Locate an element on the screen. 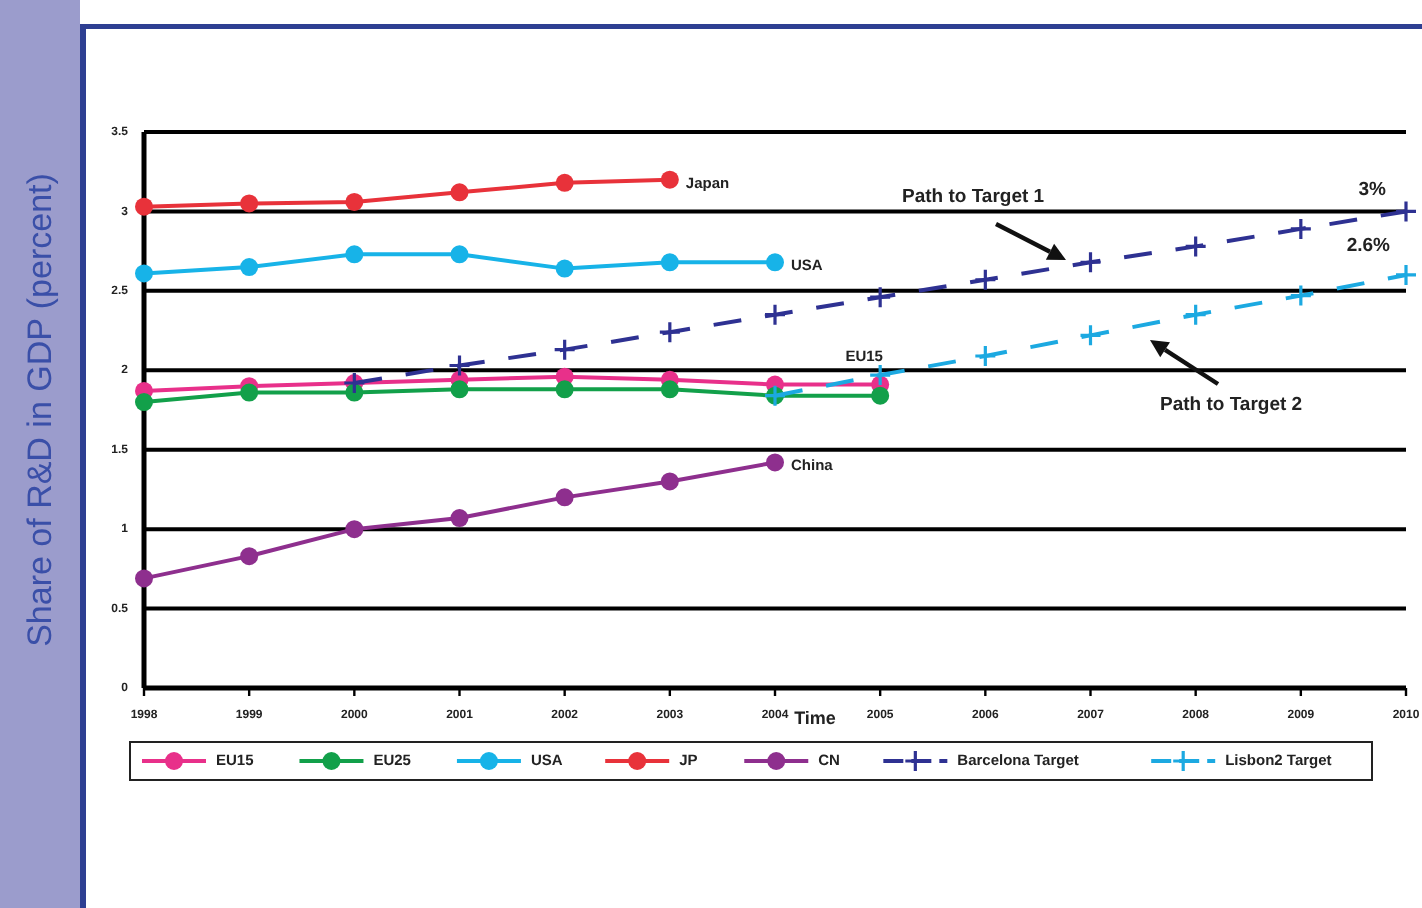  x-axis-title: Time is located at coordinates (815, 718).